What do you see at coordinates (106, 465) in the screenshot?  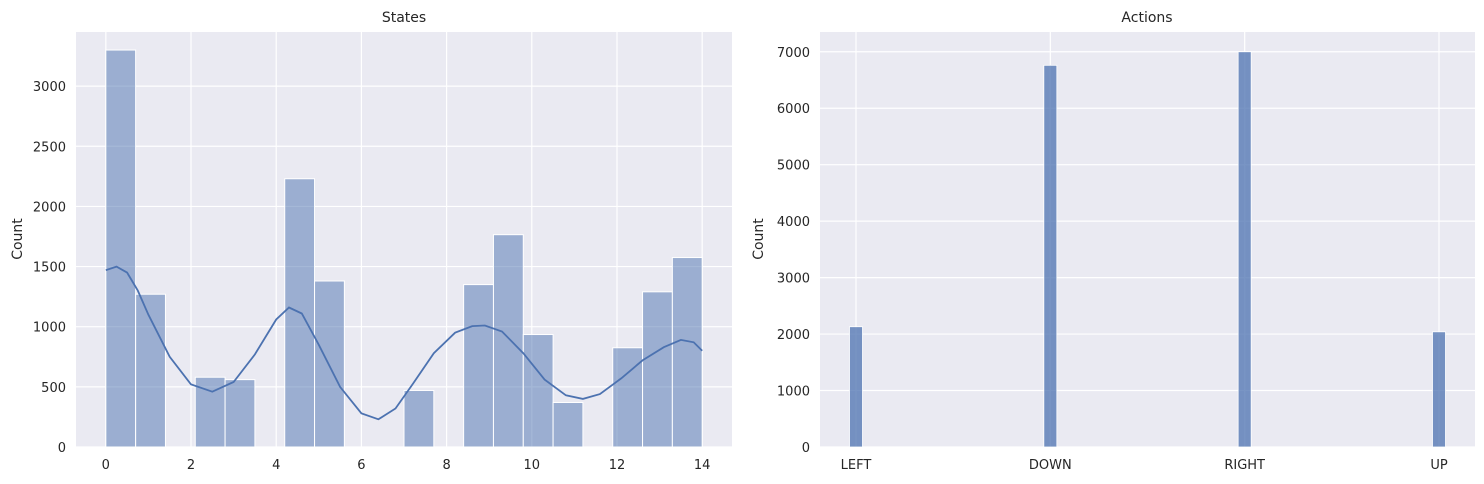 I see `states-x-tick-label: 0` at bounding box center [106, 465].